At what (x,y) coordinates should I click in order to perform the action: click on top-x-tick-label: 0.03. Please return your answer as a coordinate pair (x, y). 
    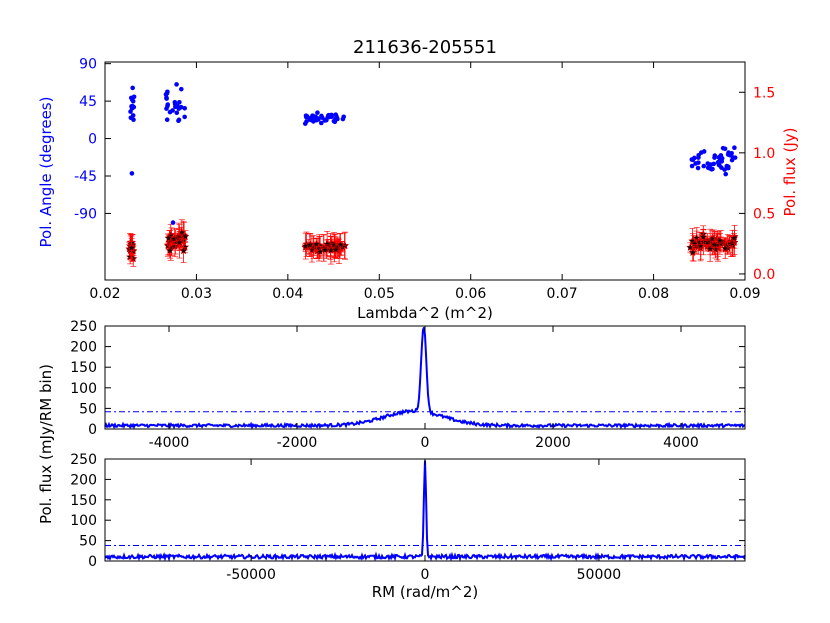
    Looking at the image, I should click on (196, 294).